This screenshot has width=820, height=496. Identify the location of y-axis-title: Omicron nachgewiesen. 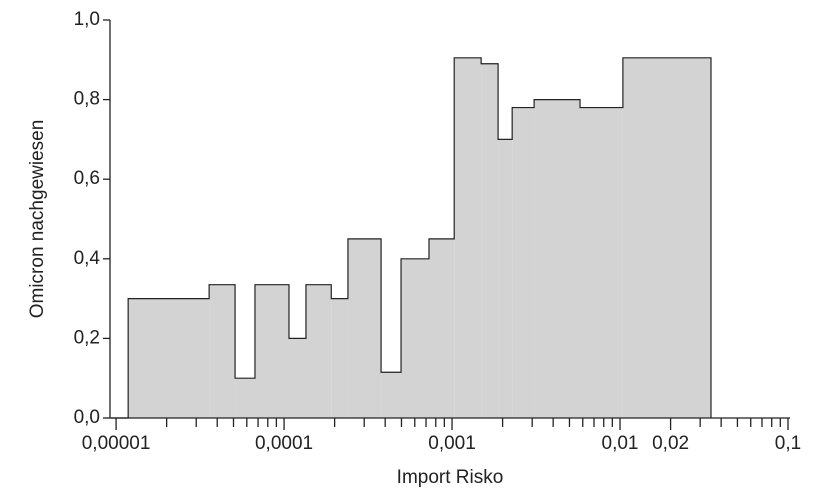
(37, 219).